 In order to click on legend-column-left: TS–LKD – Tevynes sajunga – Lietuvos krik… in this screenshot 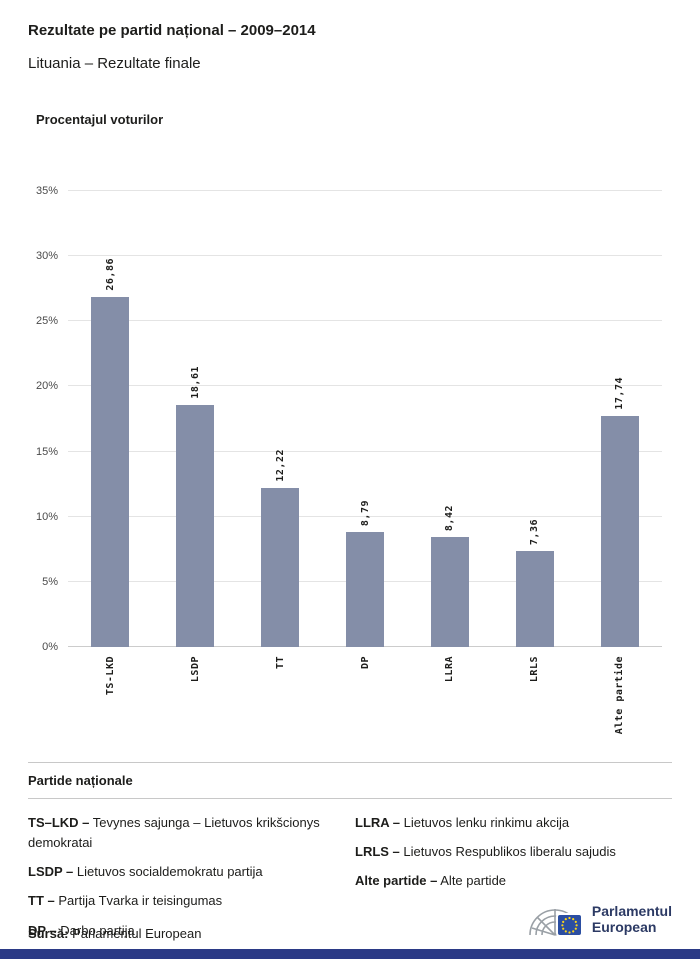, I will do `click(180, 881)`.